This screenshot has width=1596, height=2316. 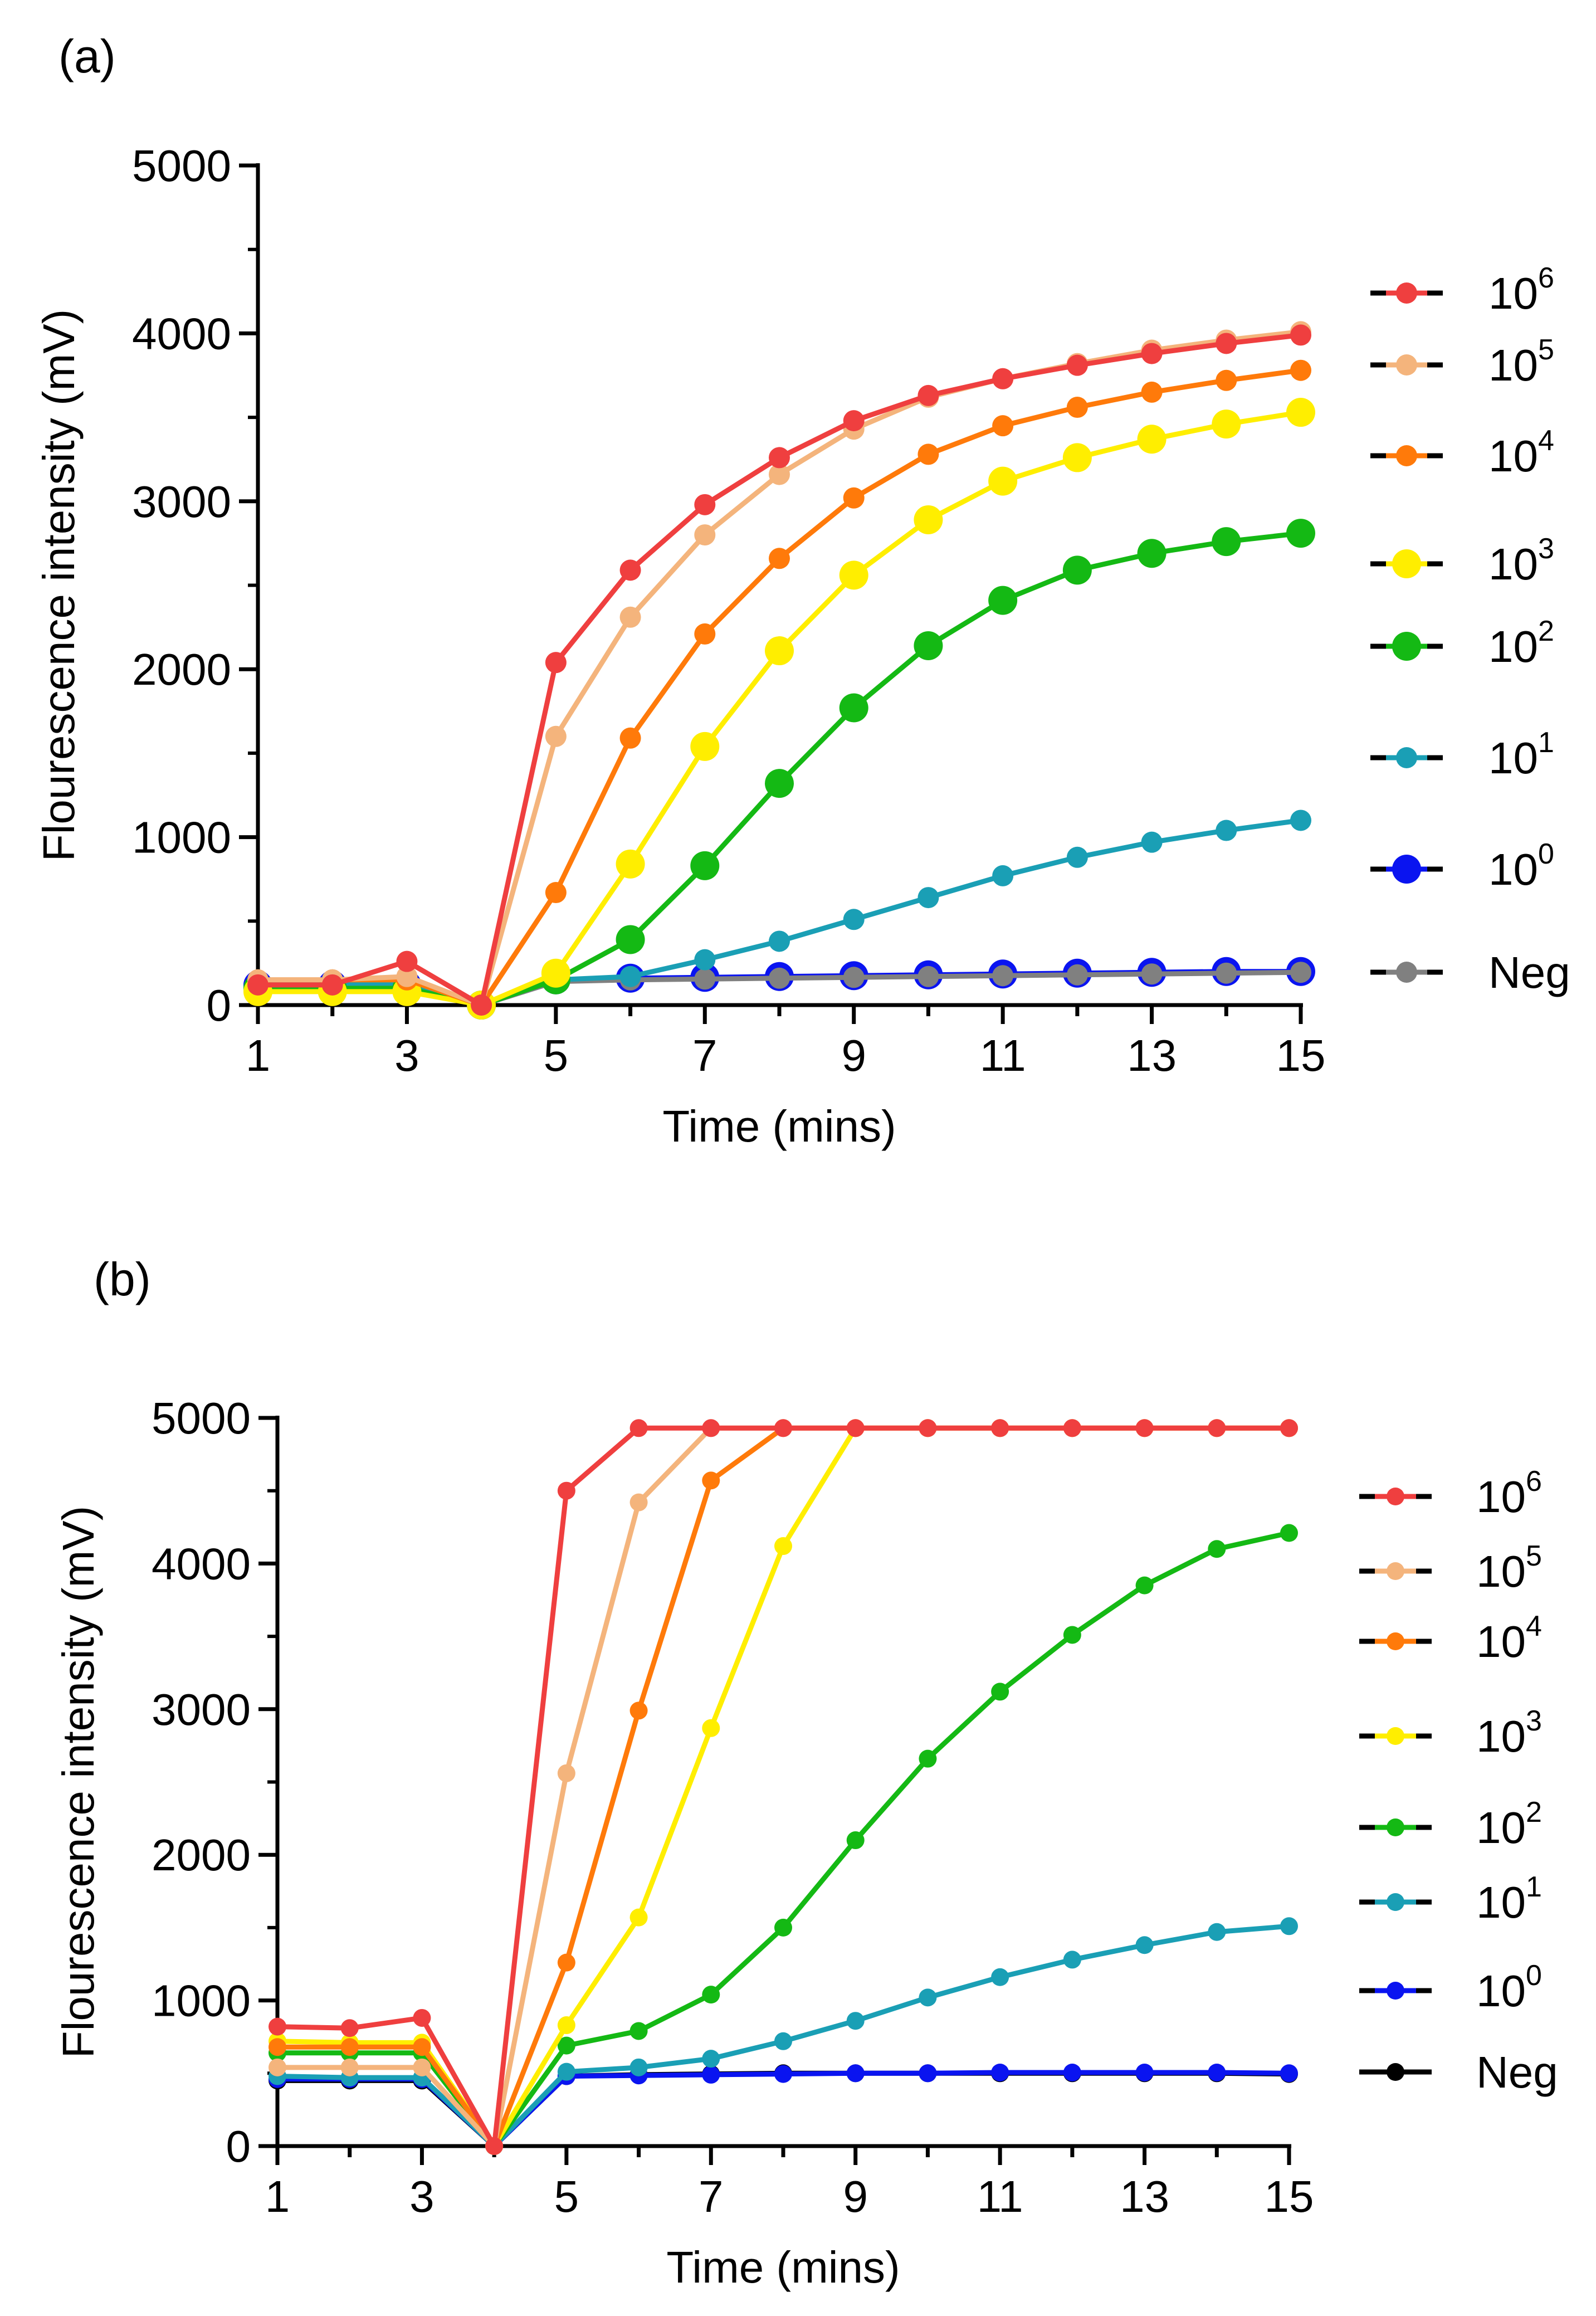 I want to click on y-axis-title: Flourescence intensity (mV), so click(x=59, y=585).